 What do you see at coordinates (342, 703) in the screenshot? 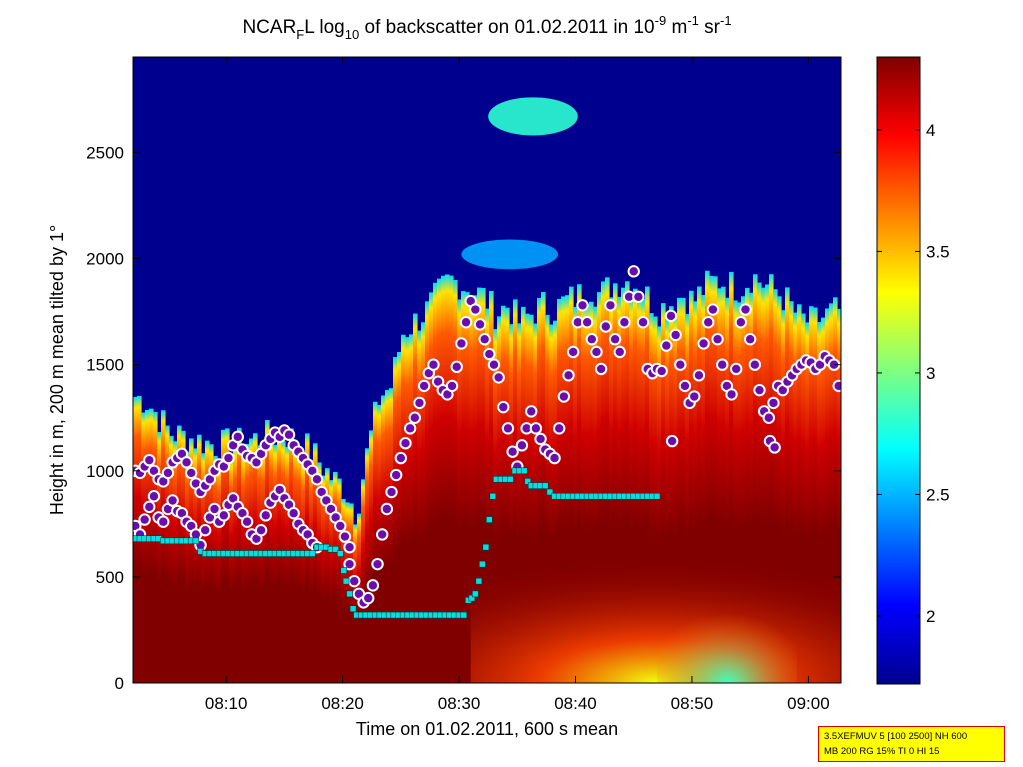
I see `x-tick-label: 08:20` at bounding box center [342, 703].